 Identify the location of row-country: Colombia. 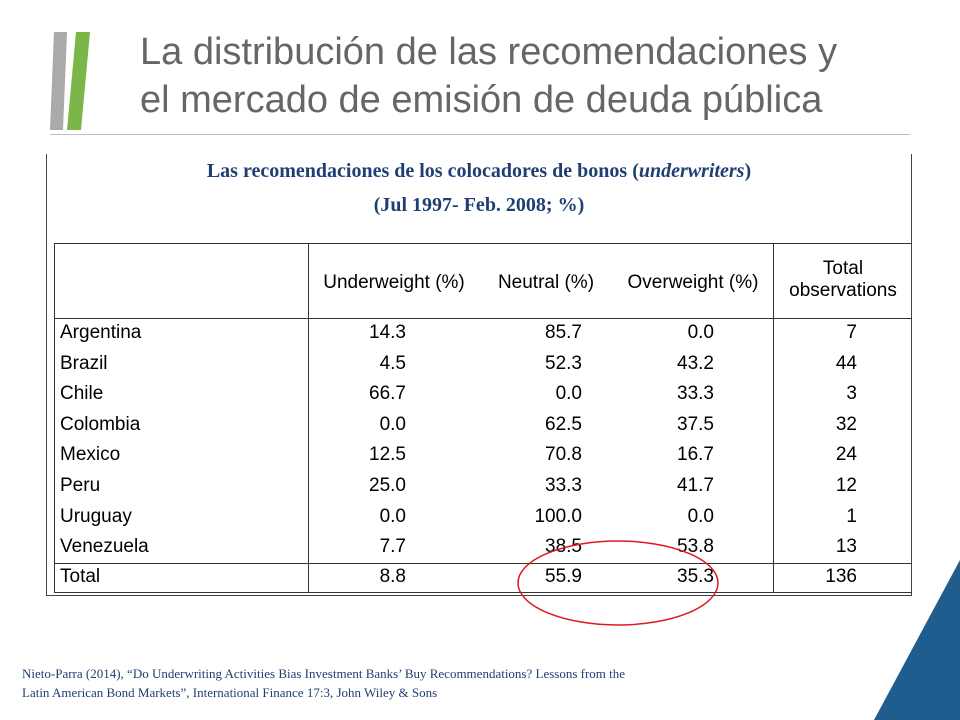
(100, 424).